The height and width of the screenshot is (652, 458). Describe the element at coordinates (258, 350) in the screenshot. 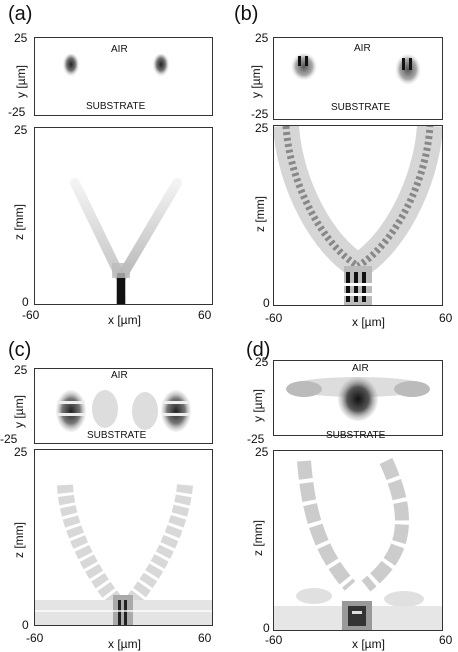

I see `panel-label: (d)` at that location.